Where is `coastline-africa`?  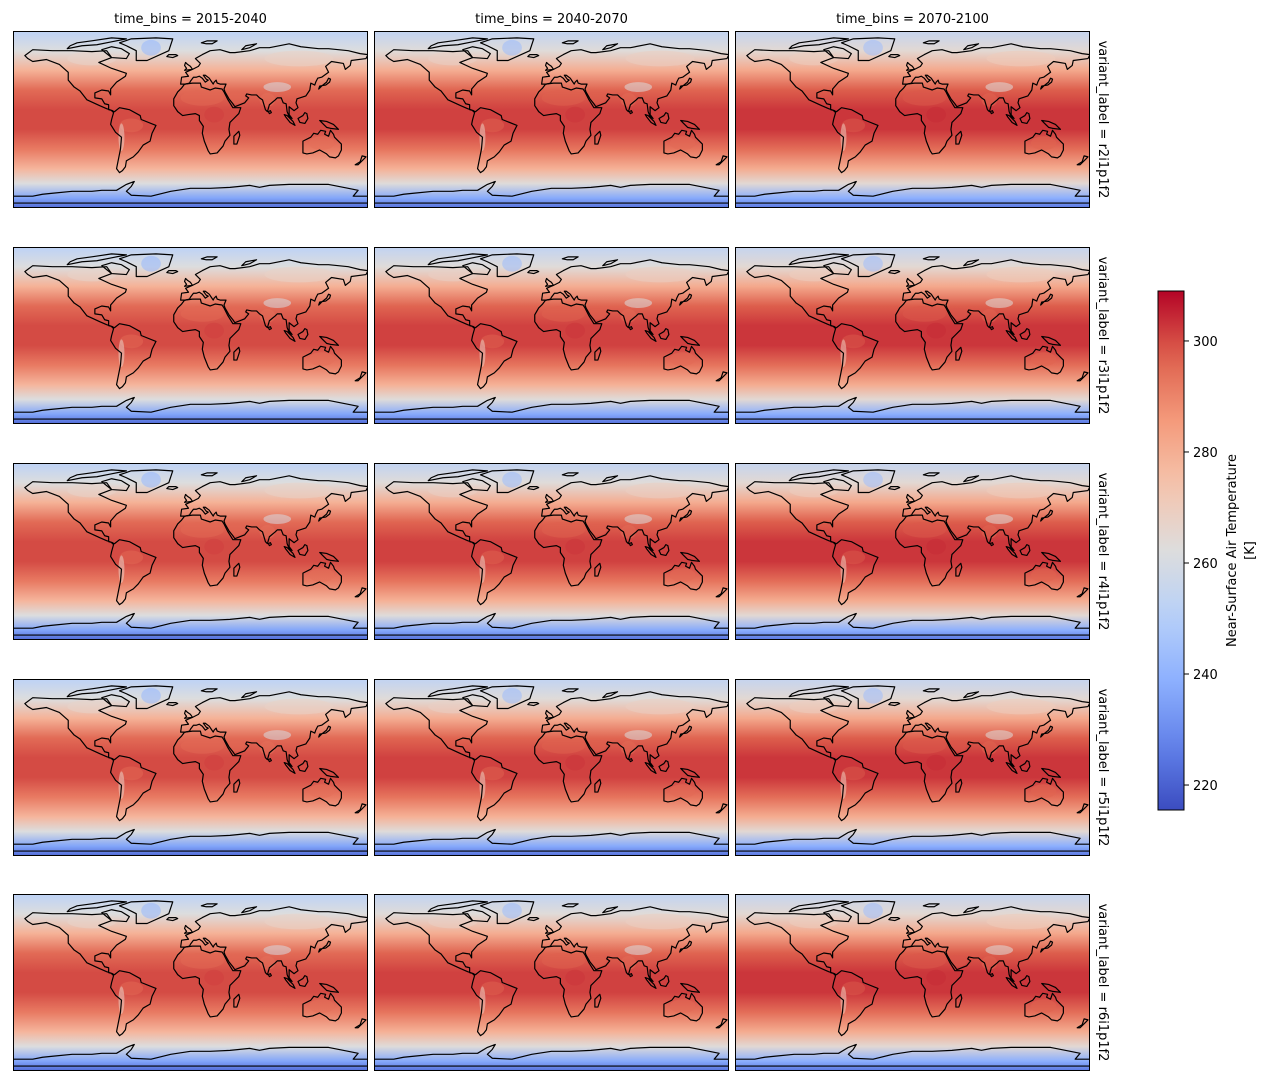
coastline-africa is located at coordinates (929, 550).